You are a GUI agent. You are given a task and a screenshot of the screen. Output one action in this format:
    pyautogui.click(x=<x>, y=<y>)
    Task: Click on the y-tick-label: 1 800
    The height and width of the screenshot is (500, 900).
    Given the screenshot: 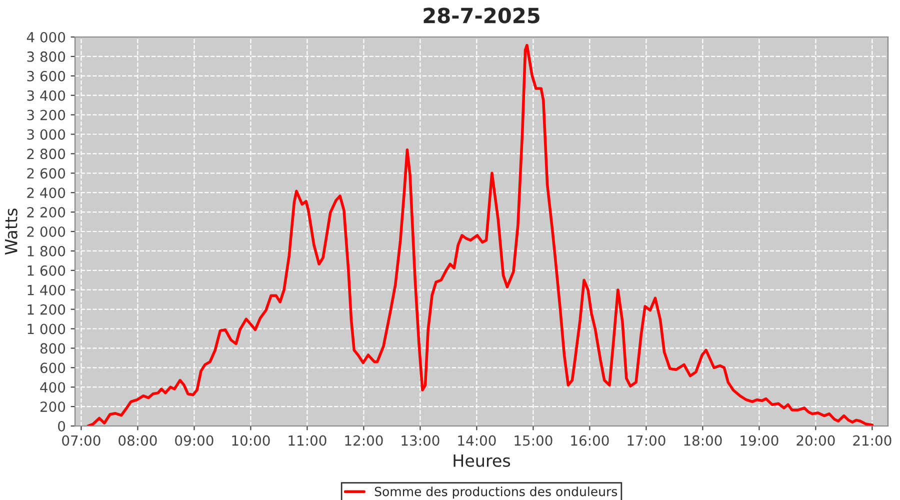 What is the action you would take?
    pyautogui.click(x=47, y=251)
    